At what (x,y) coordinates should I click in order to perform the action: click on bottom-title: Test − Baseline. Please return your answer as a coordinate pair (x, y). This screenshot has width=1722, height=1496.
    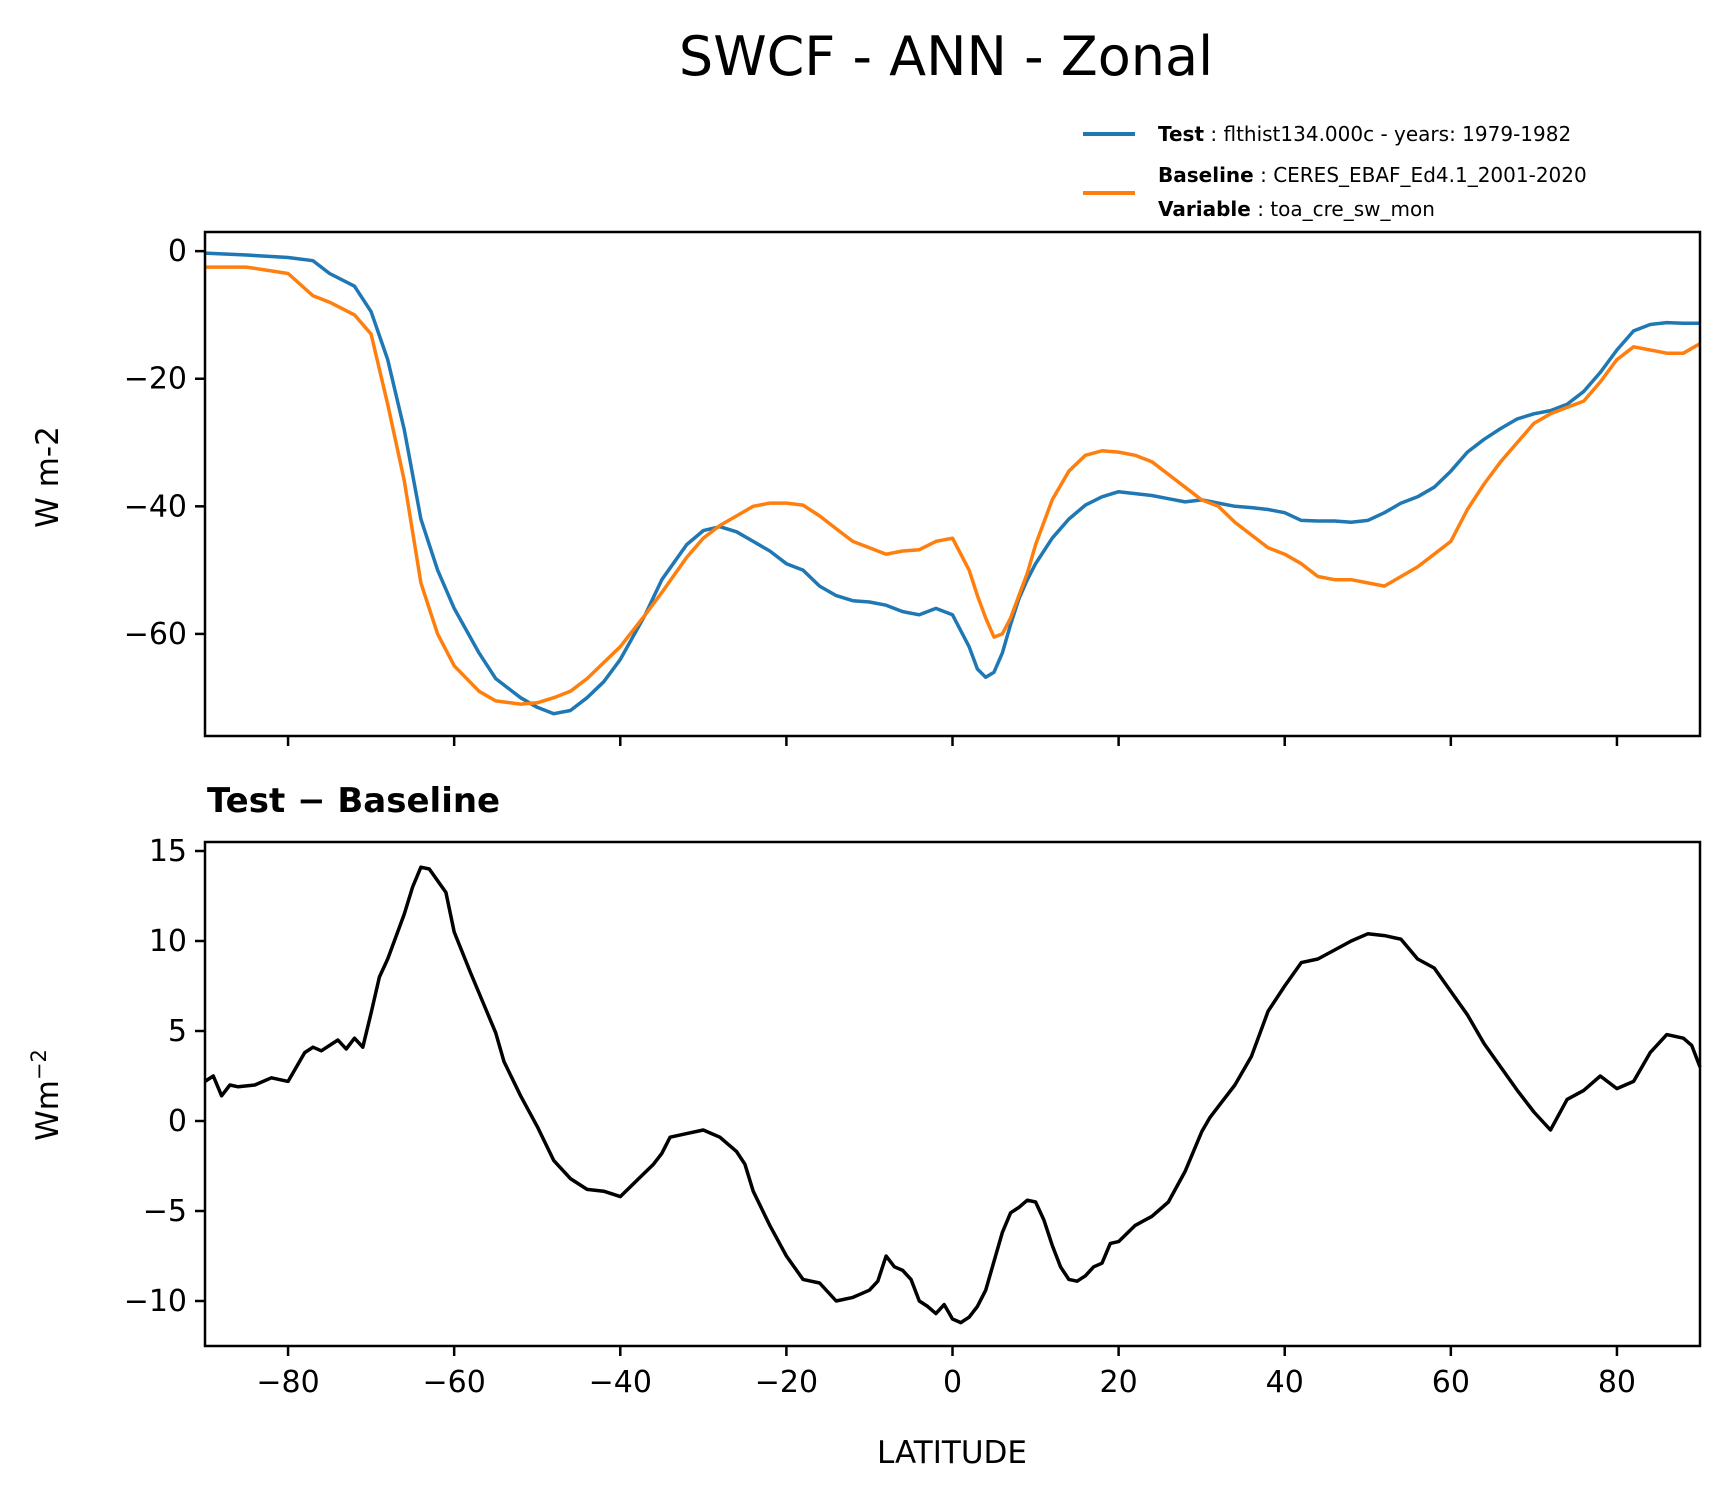
    Looking at the image, I should click on (353, 801).